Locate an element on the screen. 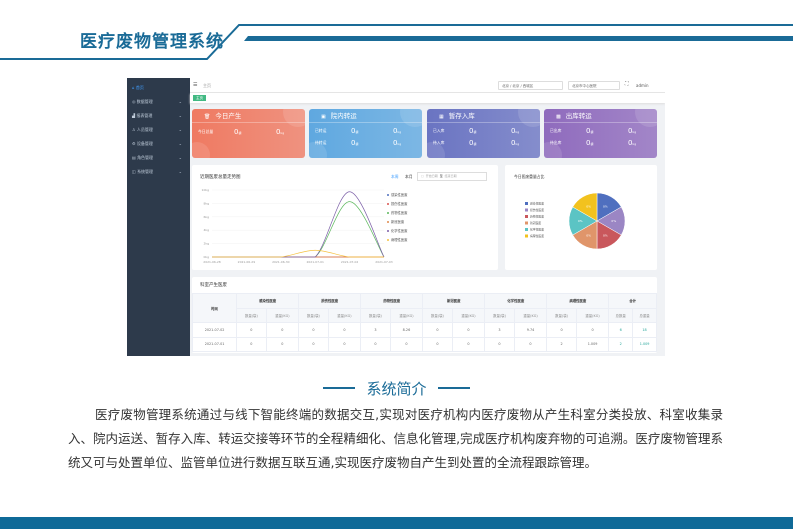 This screenshot has width=793, height=529. bar-chart-icon: ▟ is located at coordinates (134, 115).